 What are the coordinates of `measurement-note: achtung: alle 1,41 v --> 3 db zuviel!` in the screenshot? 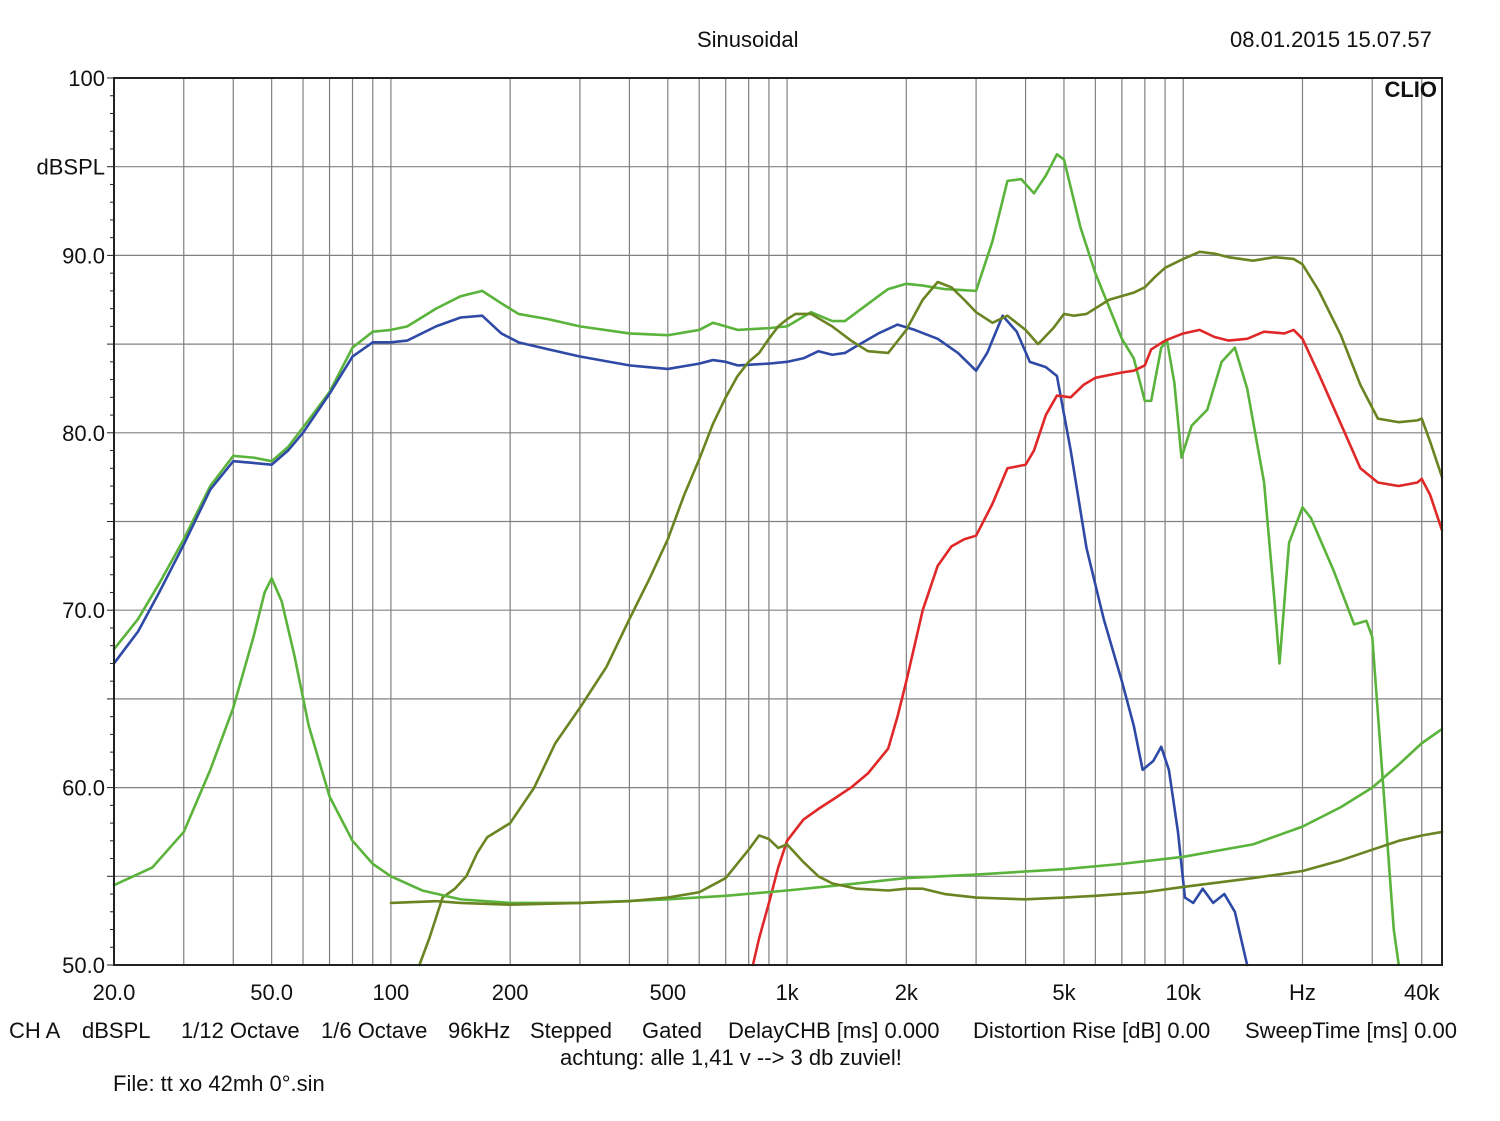 It's located at (731, 1057).